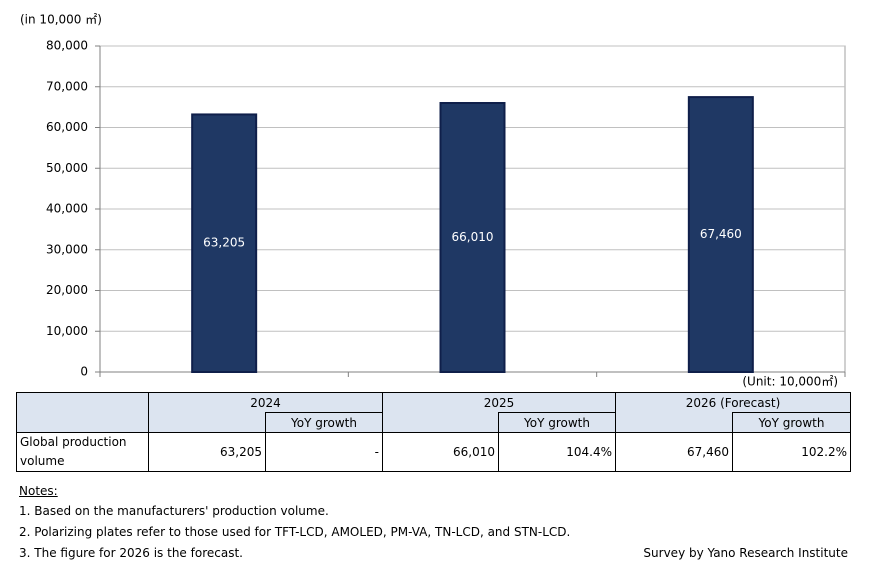 The image size is (871, 575). What do you see at coordinates (674, 452) in the screenshot?
I see `cell: 67,460` at bounding box center [674, 452].